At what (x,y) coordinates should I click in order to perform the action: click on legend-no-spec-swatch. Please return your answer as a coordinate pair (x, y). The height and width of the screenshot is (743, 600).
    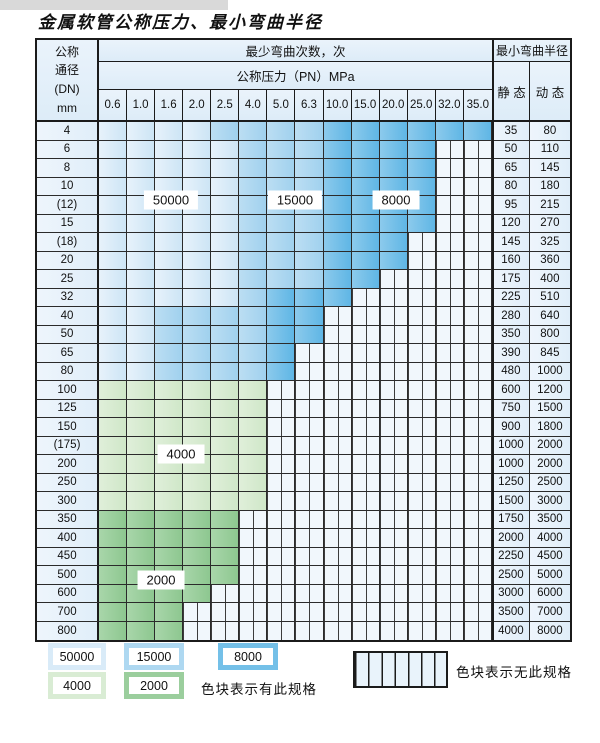
    Looking at the image, I should click on (400, 669).